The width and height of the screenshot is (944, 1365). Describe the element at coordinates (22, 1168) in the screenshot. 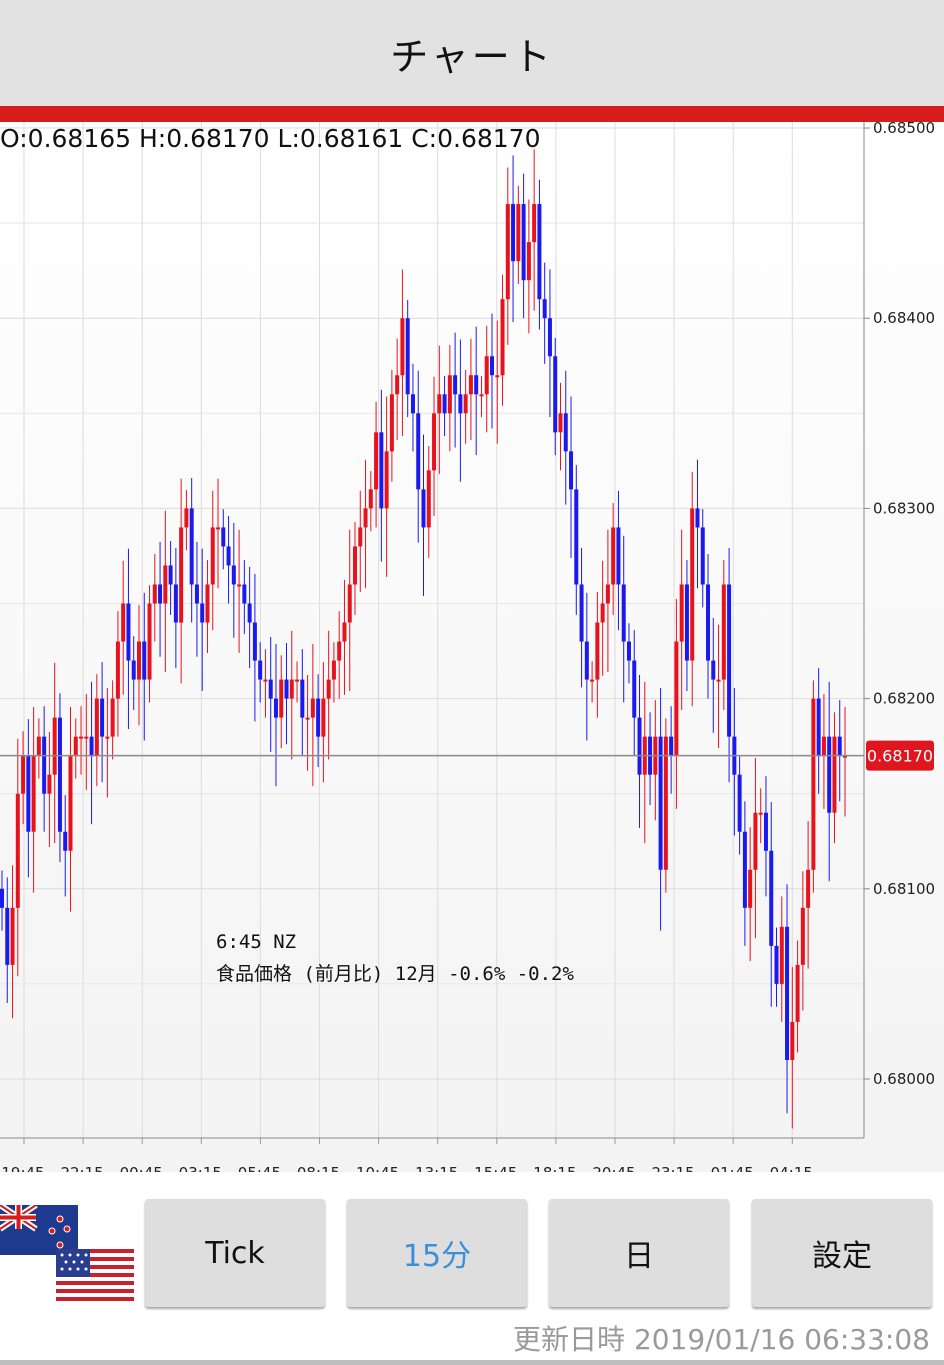

I see `x-tick-label: 19:45` at that location.